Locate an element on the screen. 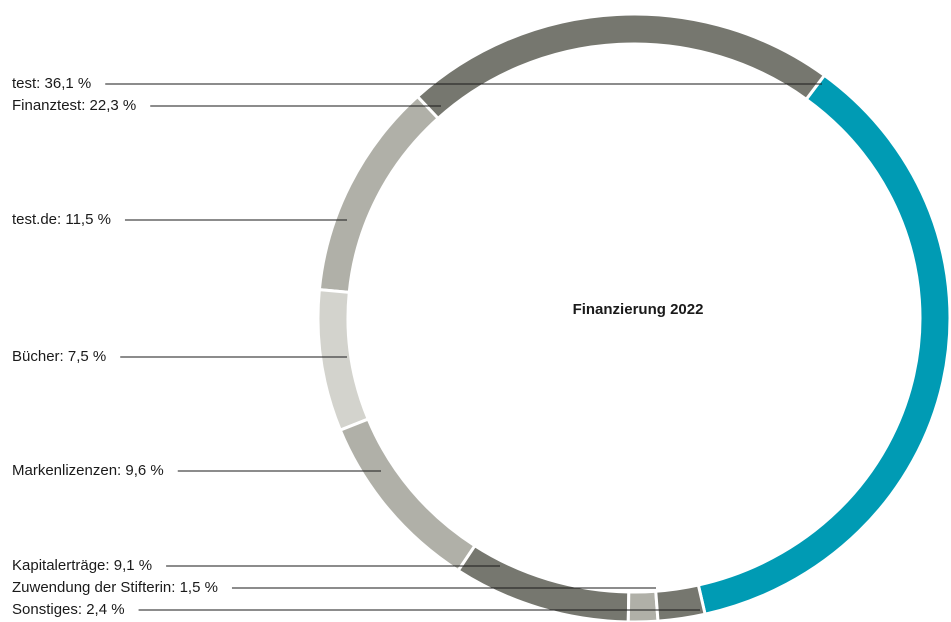 The image size is (951, 622). slice-label: test.de: 11,5 % is located at coordinates (61, 219).